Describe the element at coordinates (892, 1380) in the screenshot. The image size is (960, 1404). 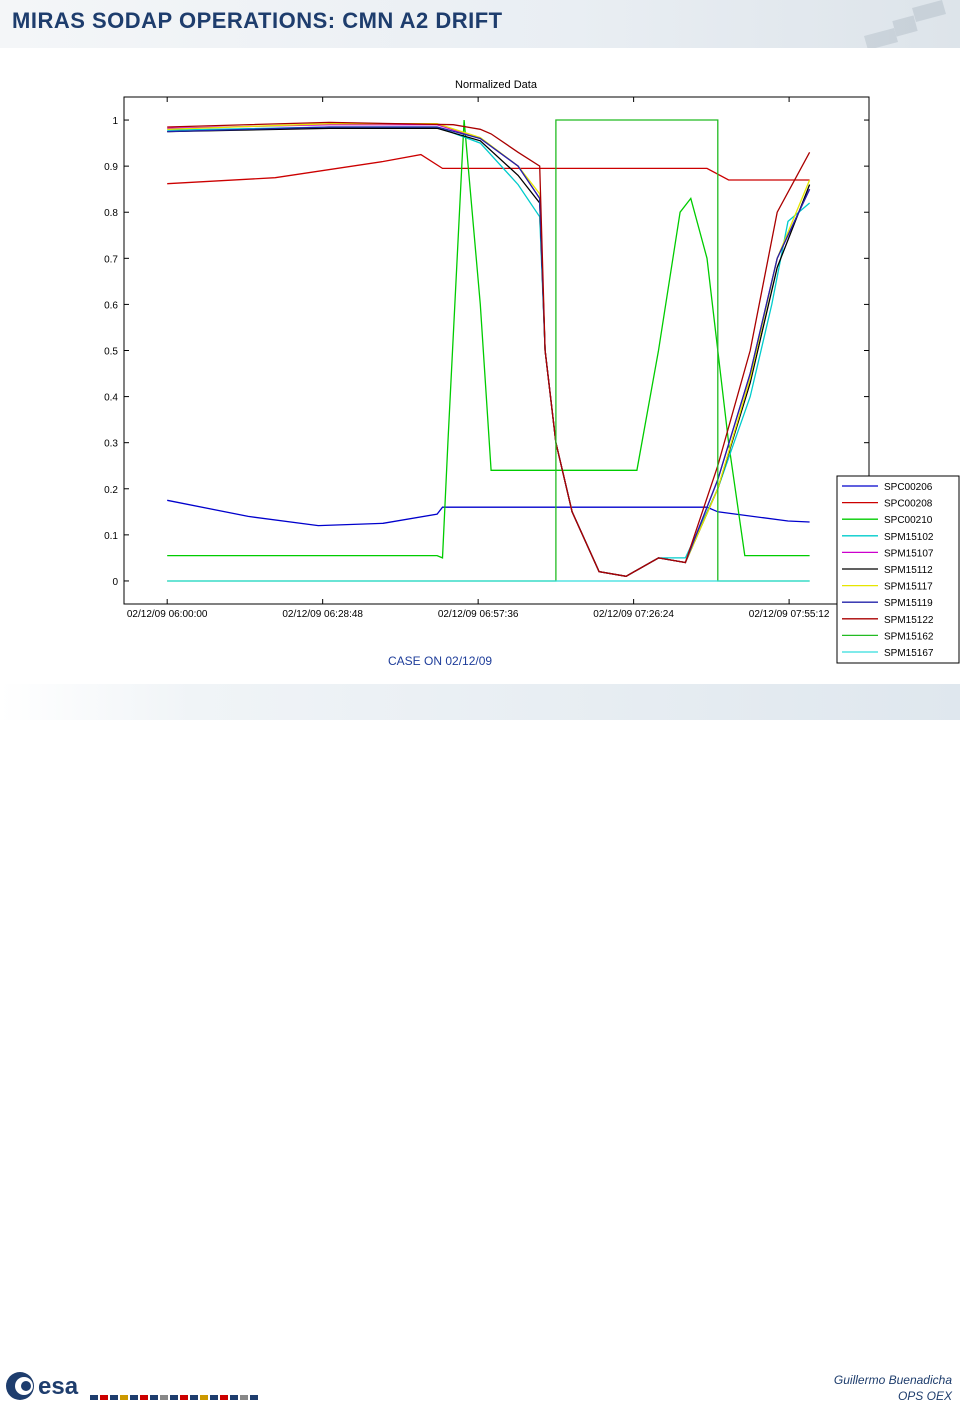
I see `author-name: Guillermo Buenadicha` at that location.